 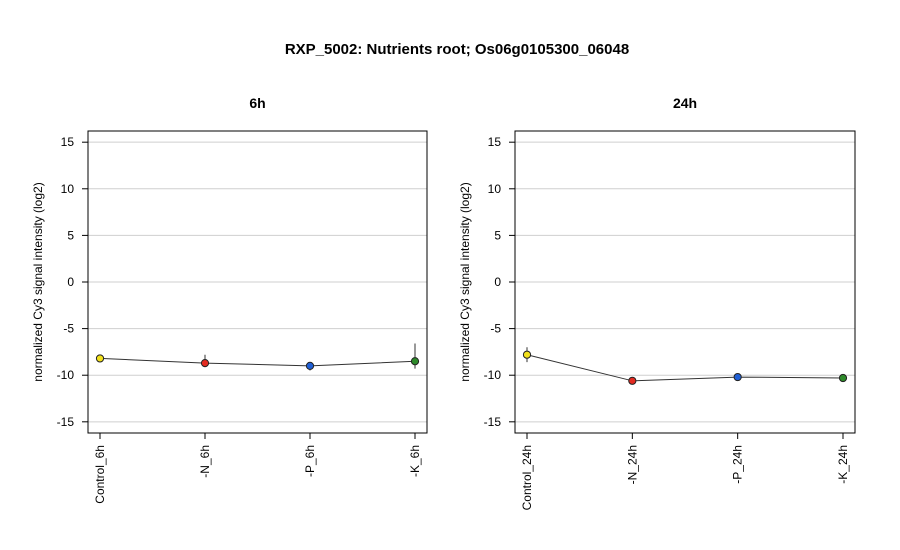 I want to click on x-category-label: -K_6h, so click(x=415, y=461).